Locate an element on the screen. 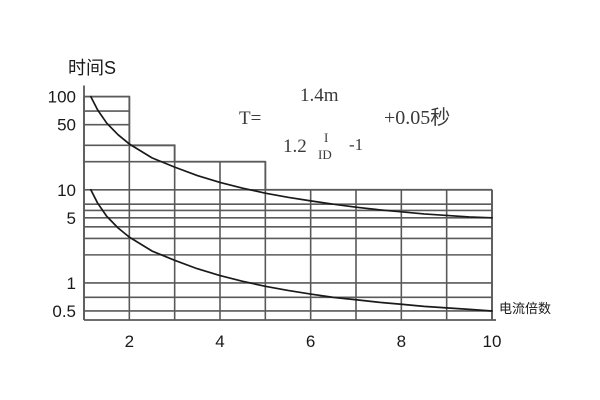  formula-base-label: 1.2 is located at coordinates (295, 146).